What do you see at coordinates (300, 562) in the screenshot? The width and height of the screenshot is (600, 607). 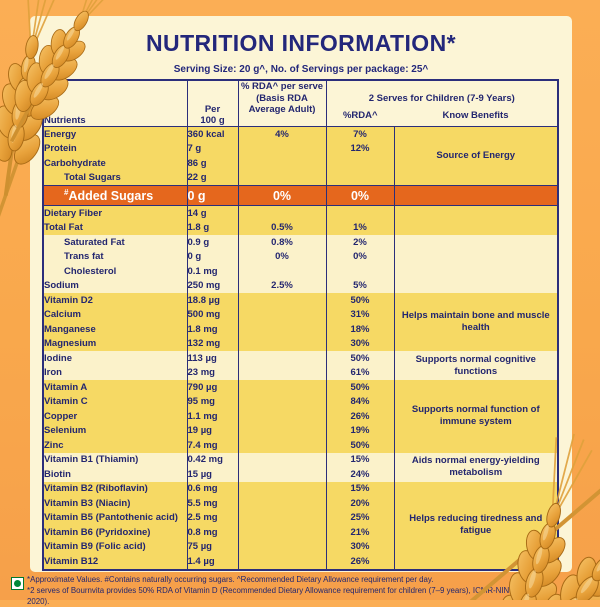 I see `table-row: Vitamin B12 1.4 µg 26%` at bounding box center [300, 562].